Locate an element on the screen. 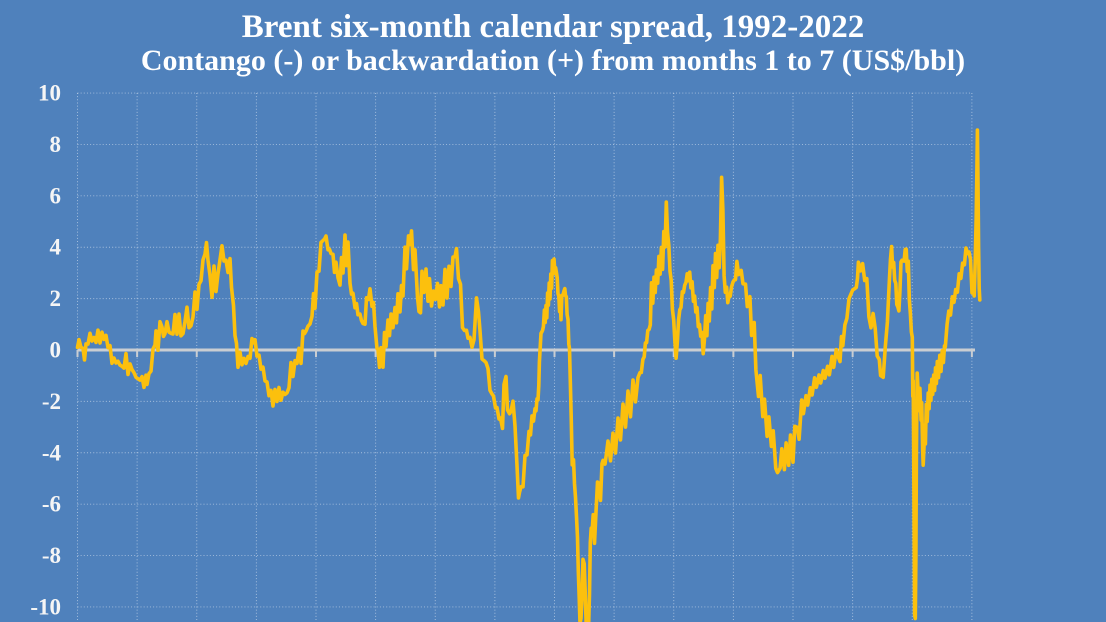 This screenshot has height=622, width=1106. svg-text: -2 is located at coordinates (51, 401).